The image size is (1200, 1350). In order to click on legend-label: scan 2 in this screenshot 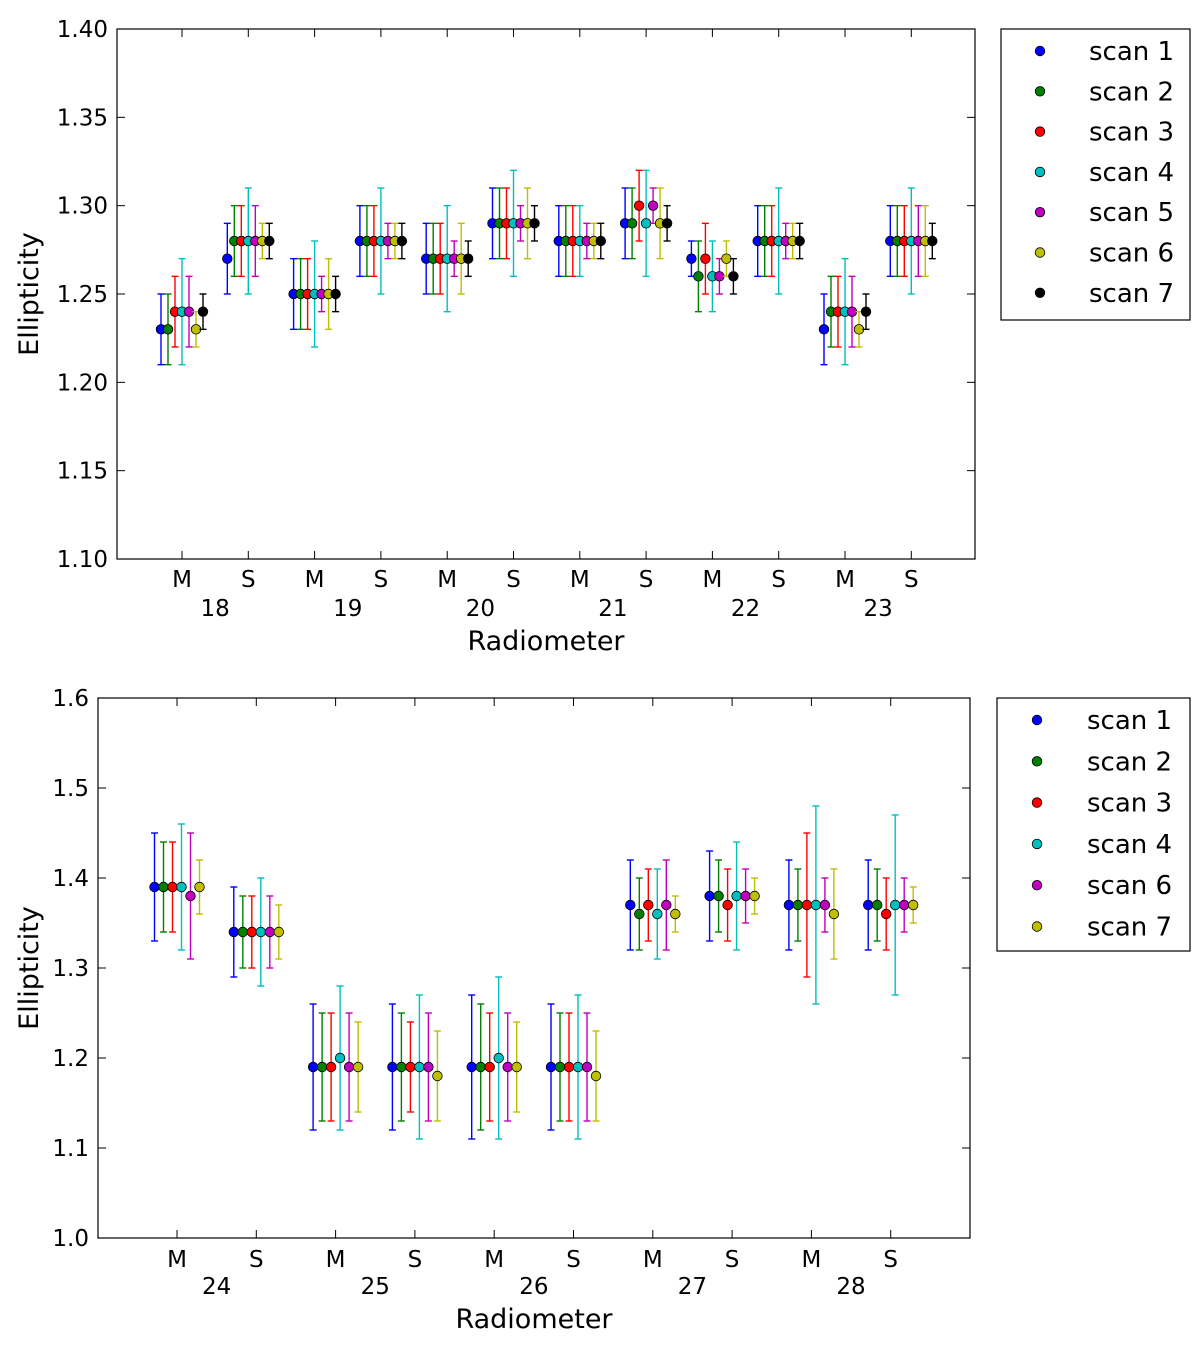, I will do `click(1129, 762)`.